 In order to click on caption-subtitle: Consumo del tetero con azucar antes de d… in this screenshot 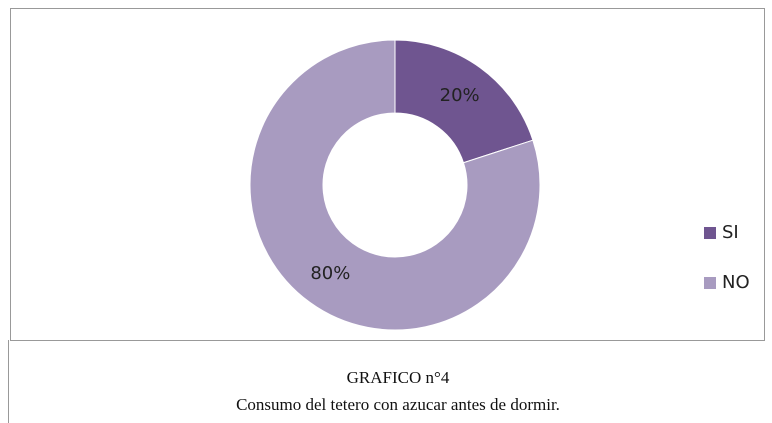, I will do `click(398, 404)`.